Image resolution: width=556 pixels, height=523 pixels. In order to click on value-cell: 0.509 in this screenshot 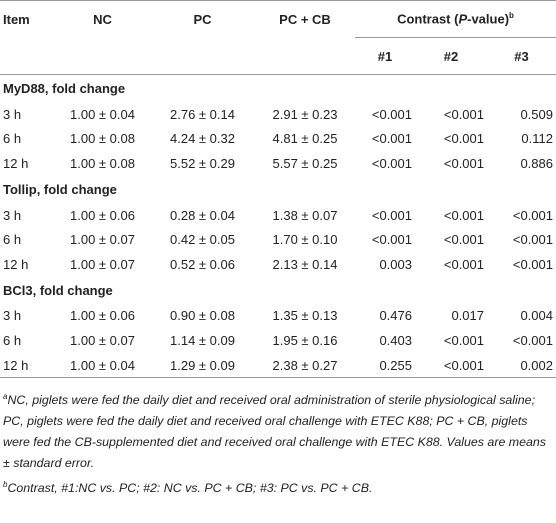, I will do `click(536, 114)`.